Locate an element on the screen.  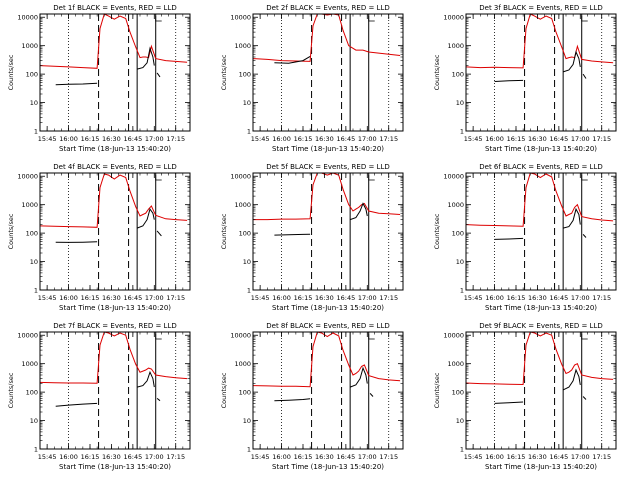
chart-title: Det 2f BLACK = Events, RED = LLD is located at coordinates (327, 8).